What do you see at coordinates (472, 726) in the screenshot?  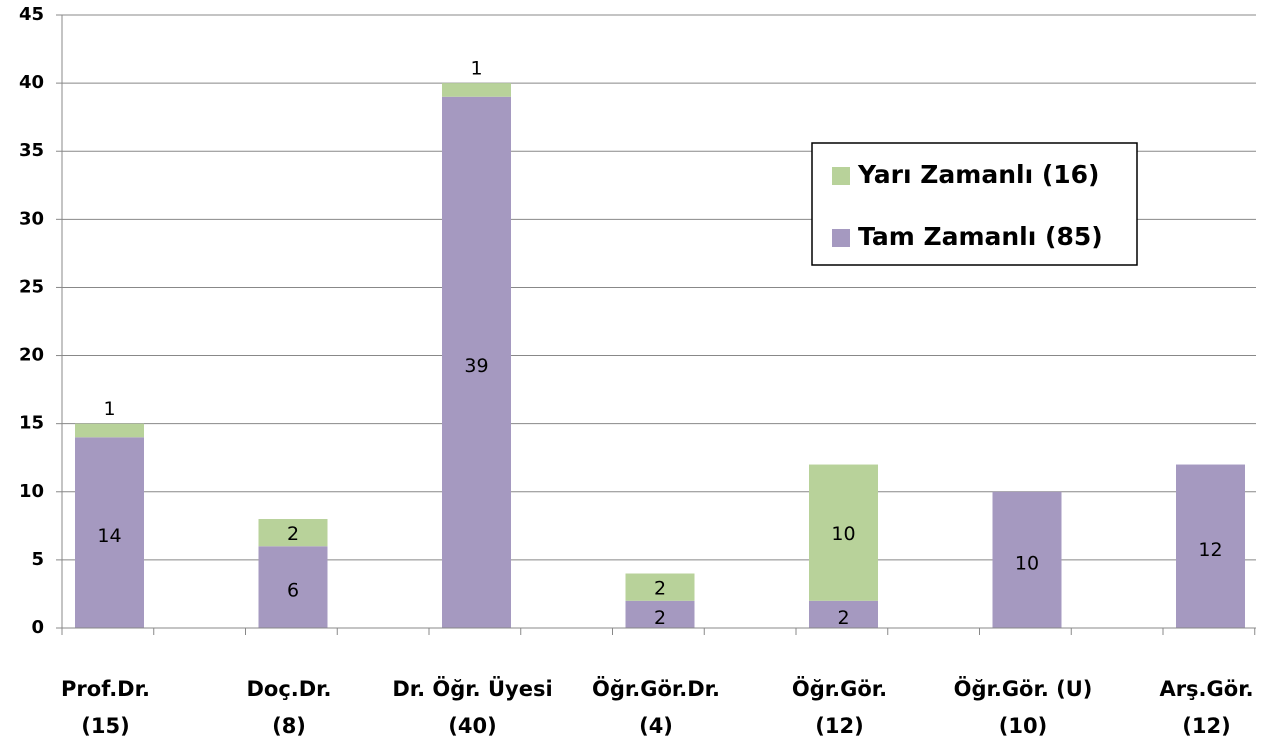 I see `x-tick-label: (40)` at bounding box center [472, 726].